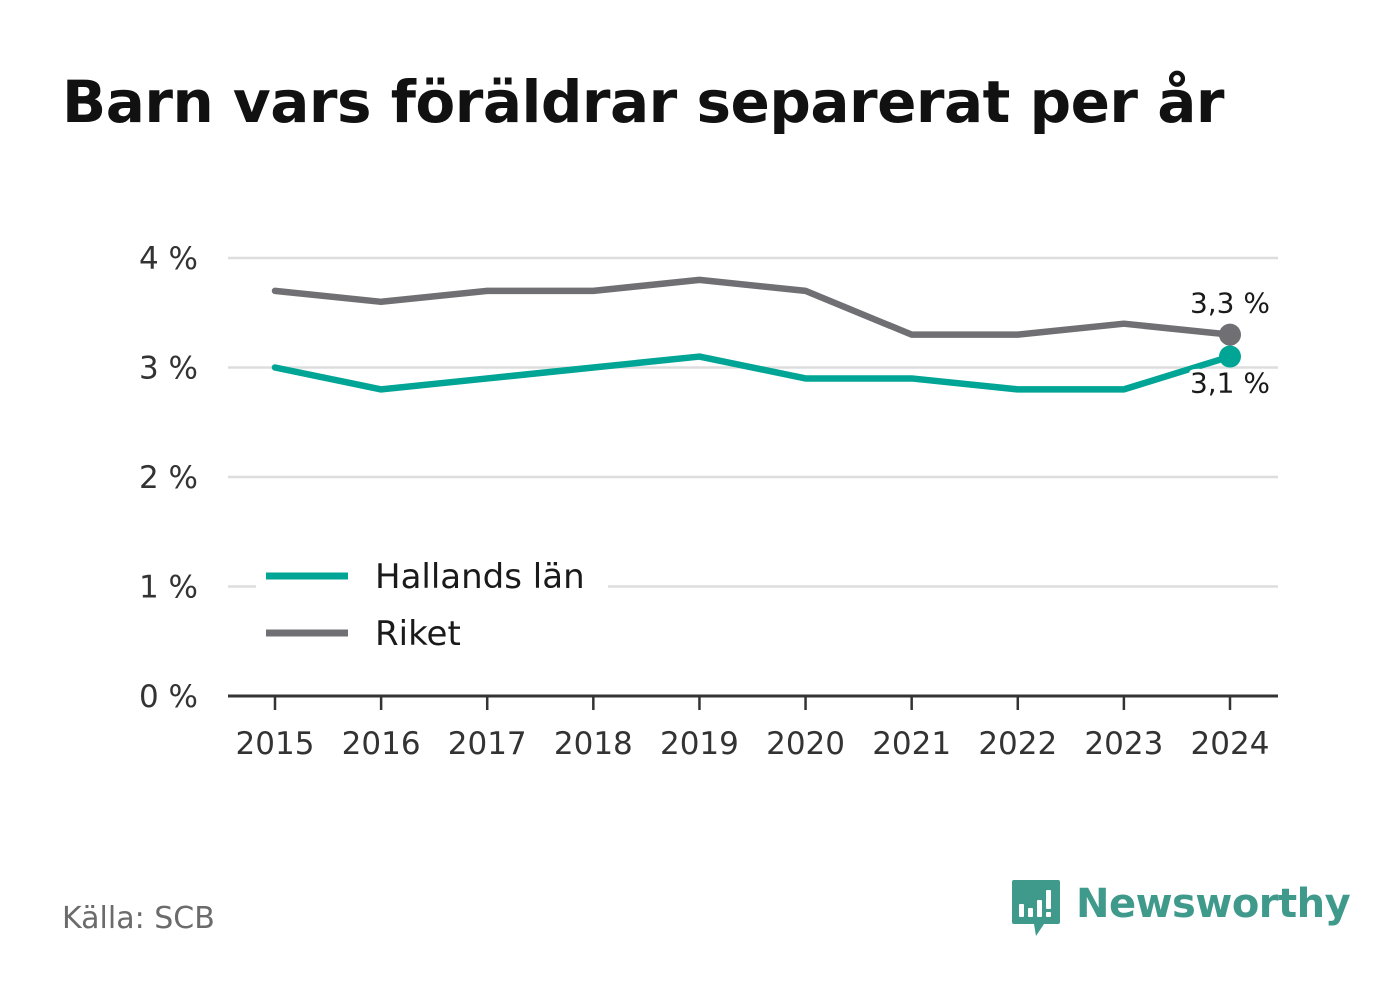  I want to click on y-tick-label: 1 %, so click(168, 588).